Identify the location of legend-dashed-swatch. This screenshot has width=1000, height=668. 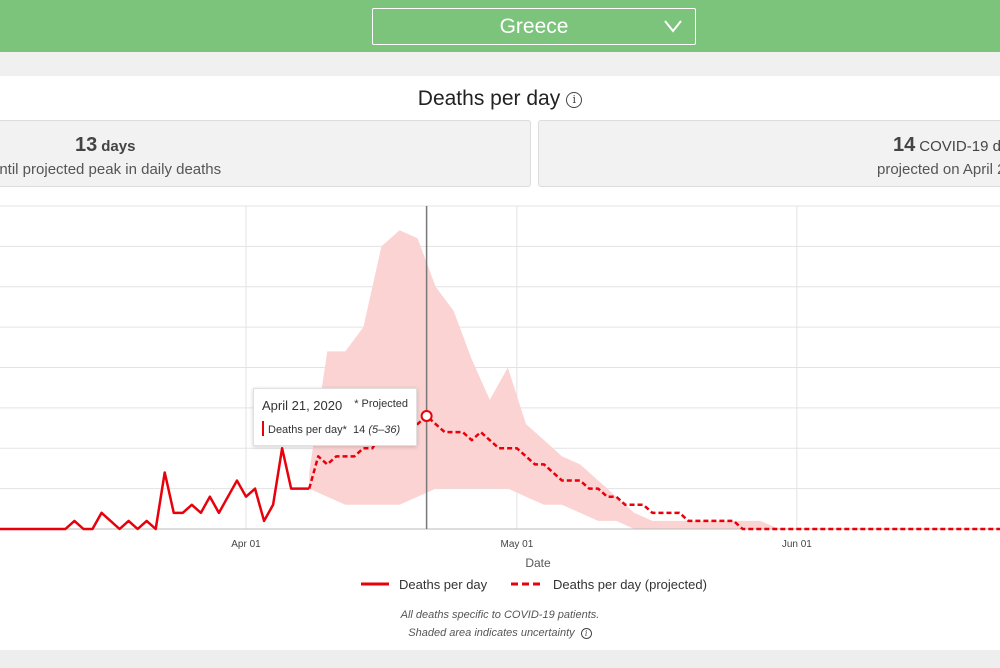
(526, 584).